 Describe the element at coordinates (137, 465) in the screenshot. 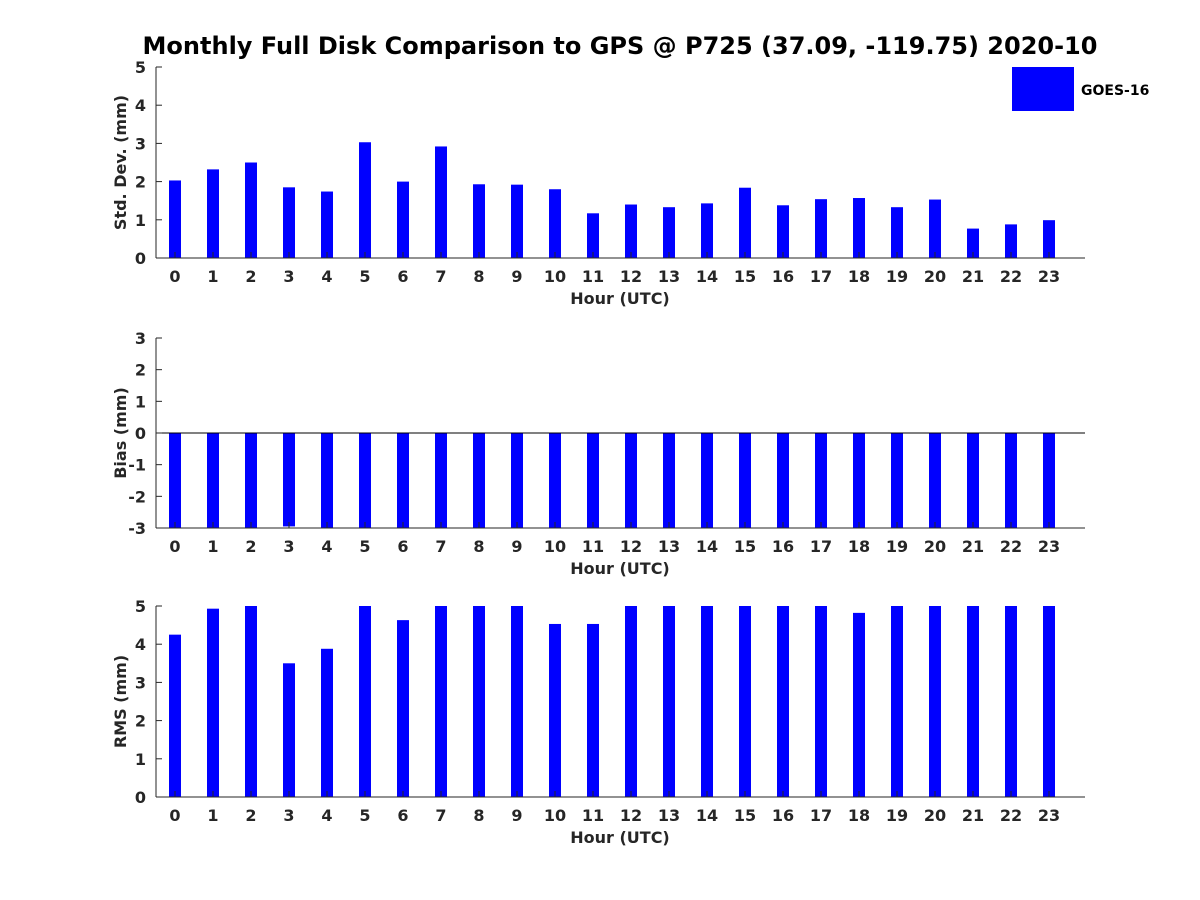

I see `y-tick-label: -1` at that location.